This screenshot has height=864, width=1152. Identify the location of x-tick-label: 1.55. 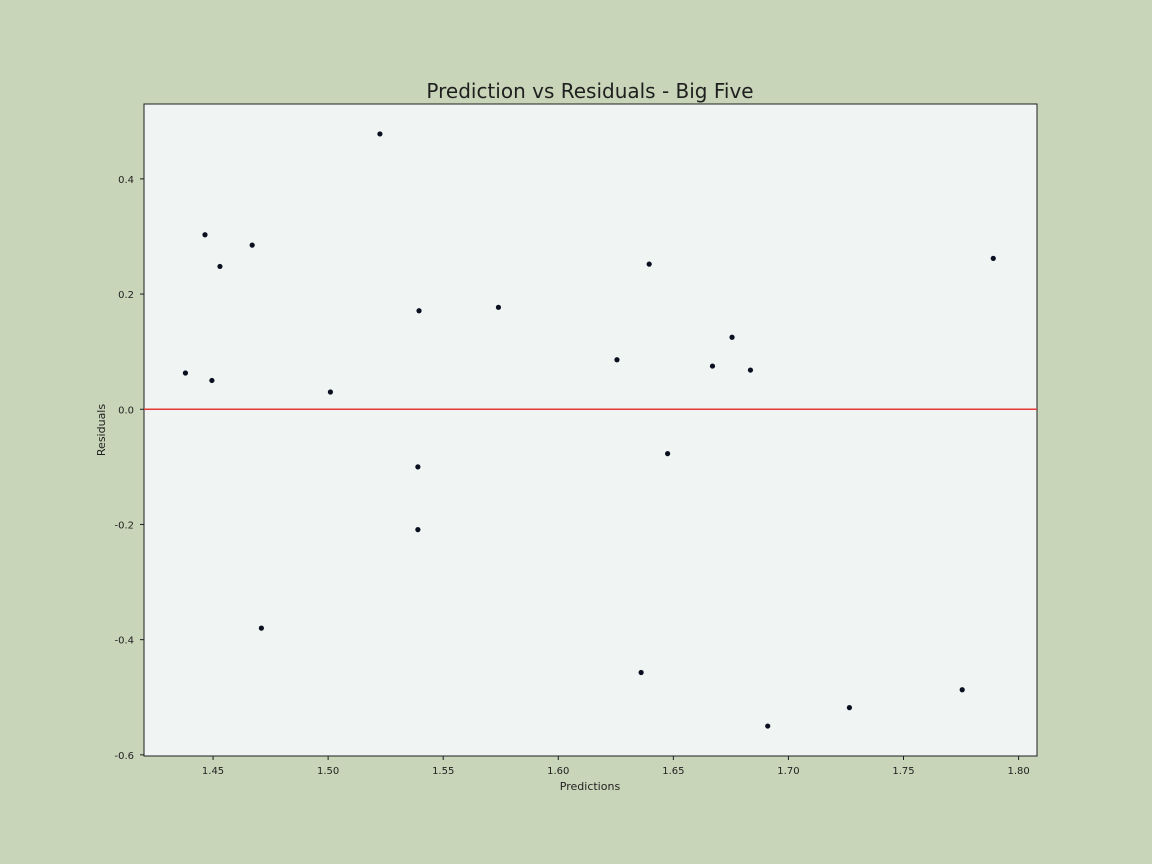
(443, 771).